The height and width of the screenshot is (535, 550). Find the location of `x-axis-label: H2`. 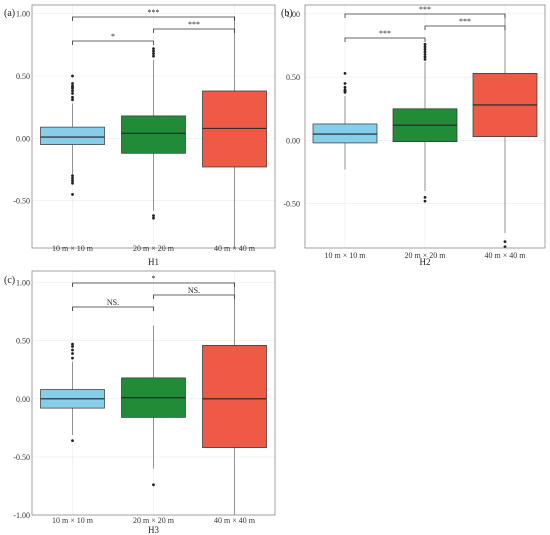

x-axis-label: H2 is located at coordinates (425, 262).